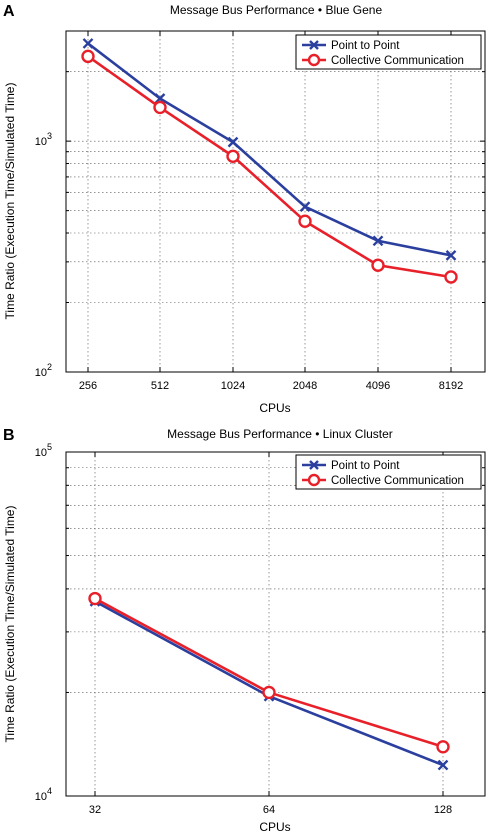  I want to click on x-tick-label: 64, so click(269, 810).